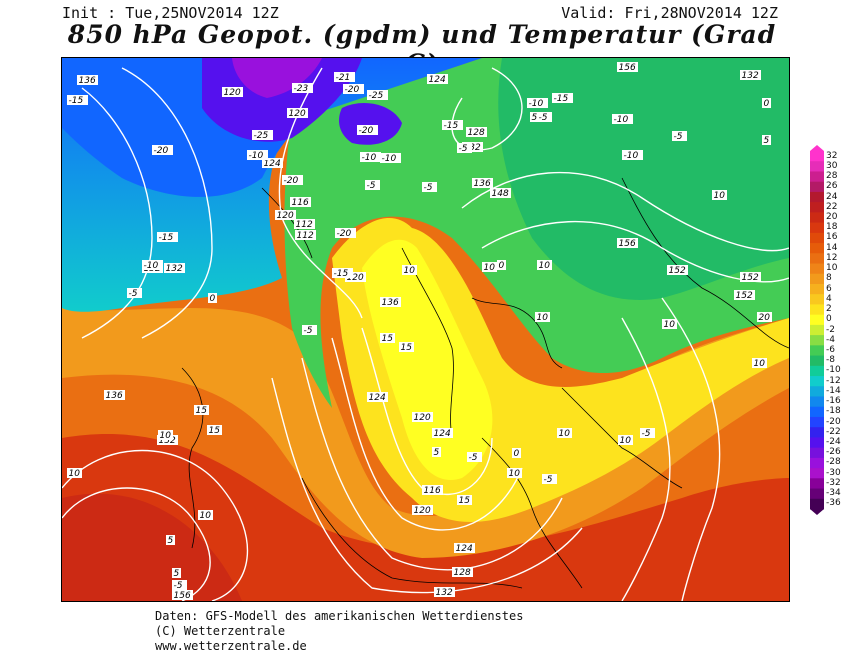 The image size is (850, 657). I want to click on temperature-label: 15, so click(464, 500).